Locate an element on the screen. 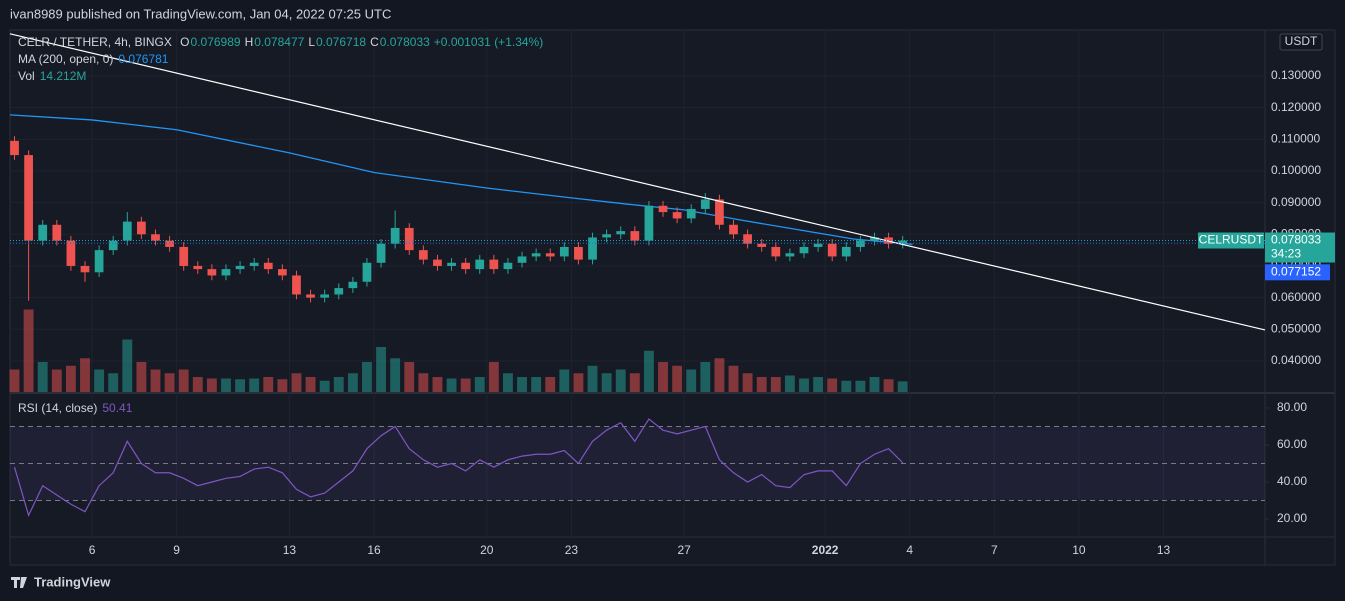 Image resolution: width=1345 pixels, height=601 pixels. ohlc-key: H is located at coordinates (249, 42).